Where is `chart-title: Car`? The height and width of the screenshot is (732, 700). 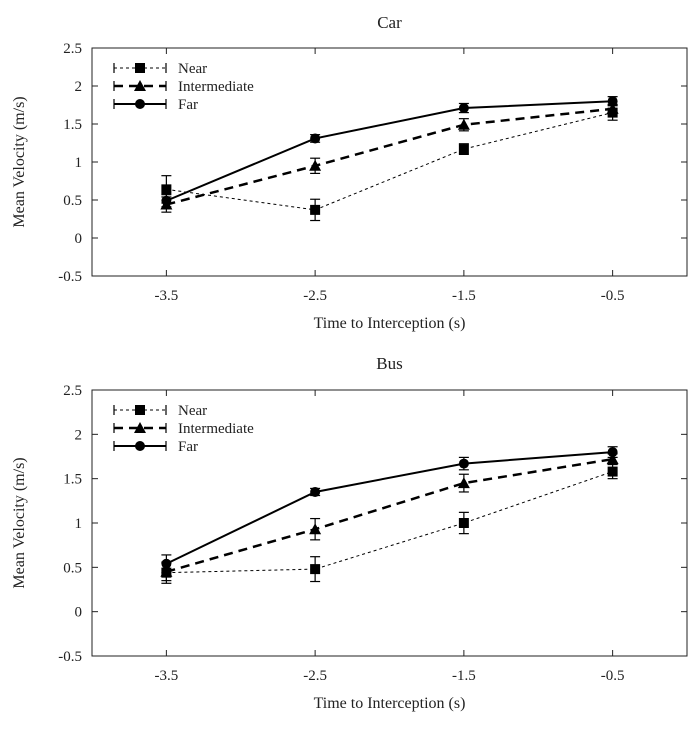 chart-title: Car is located at coordinates (389, 22).